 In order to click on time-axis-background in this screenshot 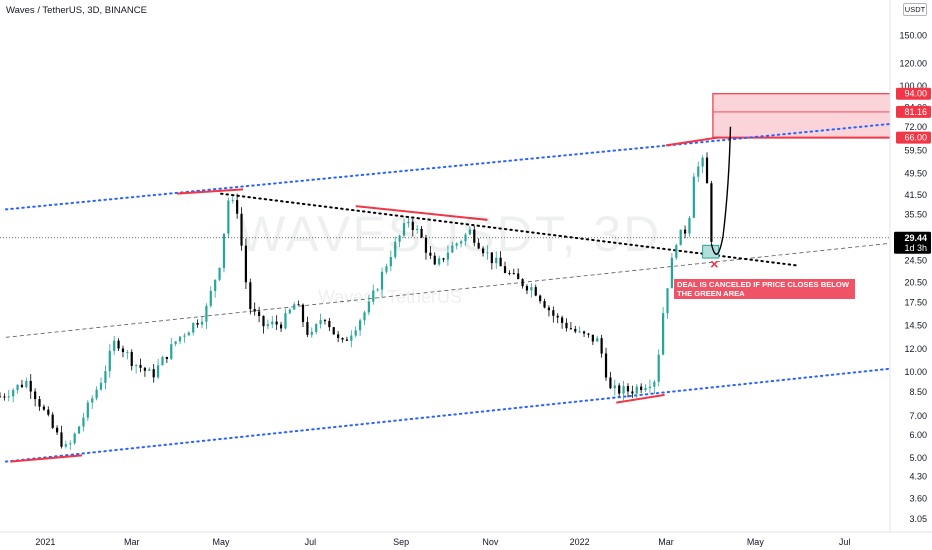, I will do `click(466, 541)`.